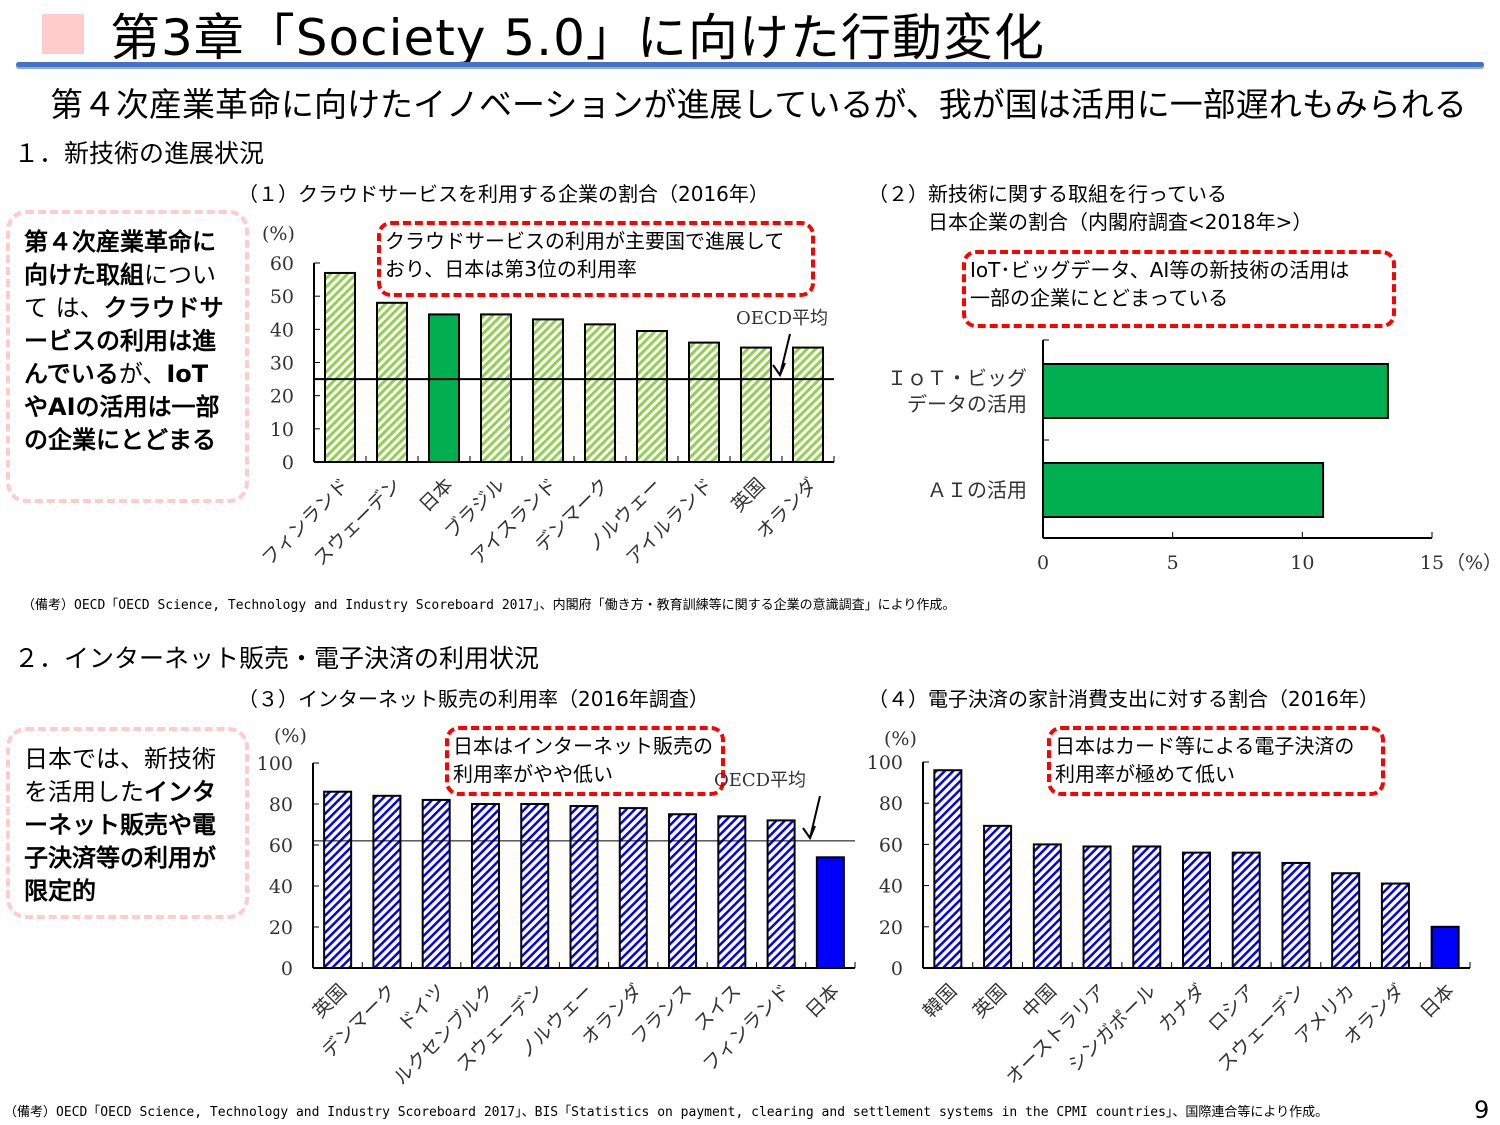  Describe the element at coordinates (585, 761) in the screenshot. I see `chart3-callout: 日本はインターネット販売の 利用率がやや低い` at that location.